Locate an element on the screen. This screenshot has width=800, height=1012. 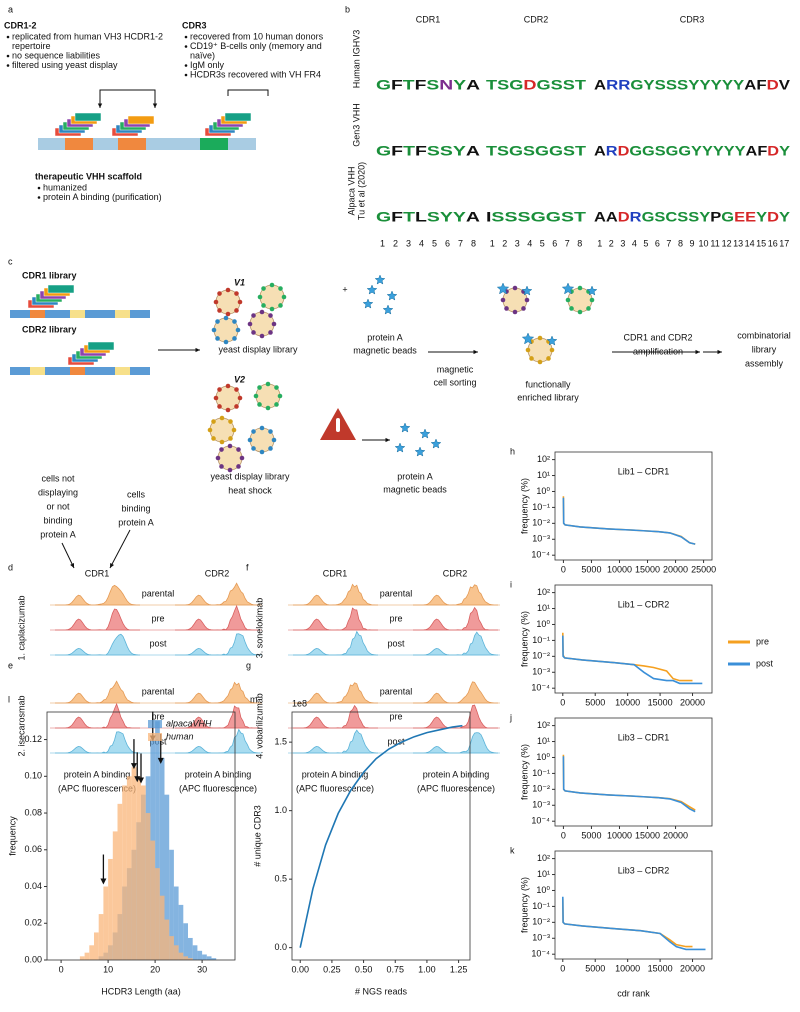
panel-letter: c is located at coordinates (10, 261).